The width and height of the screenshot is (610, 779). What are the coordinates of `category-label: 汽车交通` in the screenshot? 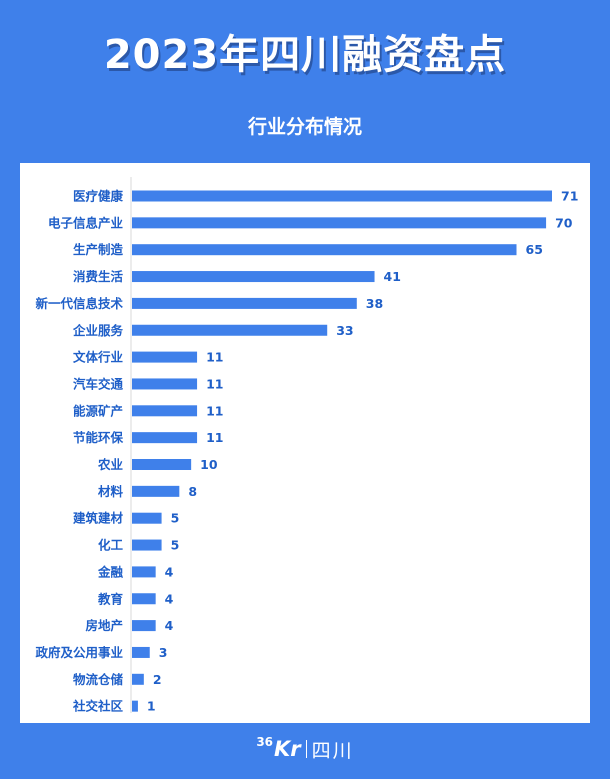 It's located at (98, 383).